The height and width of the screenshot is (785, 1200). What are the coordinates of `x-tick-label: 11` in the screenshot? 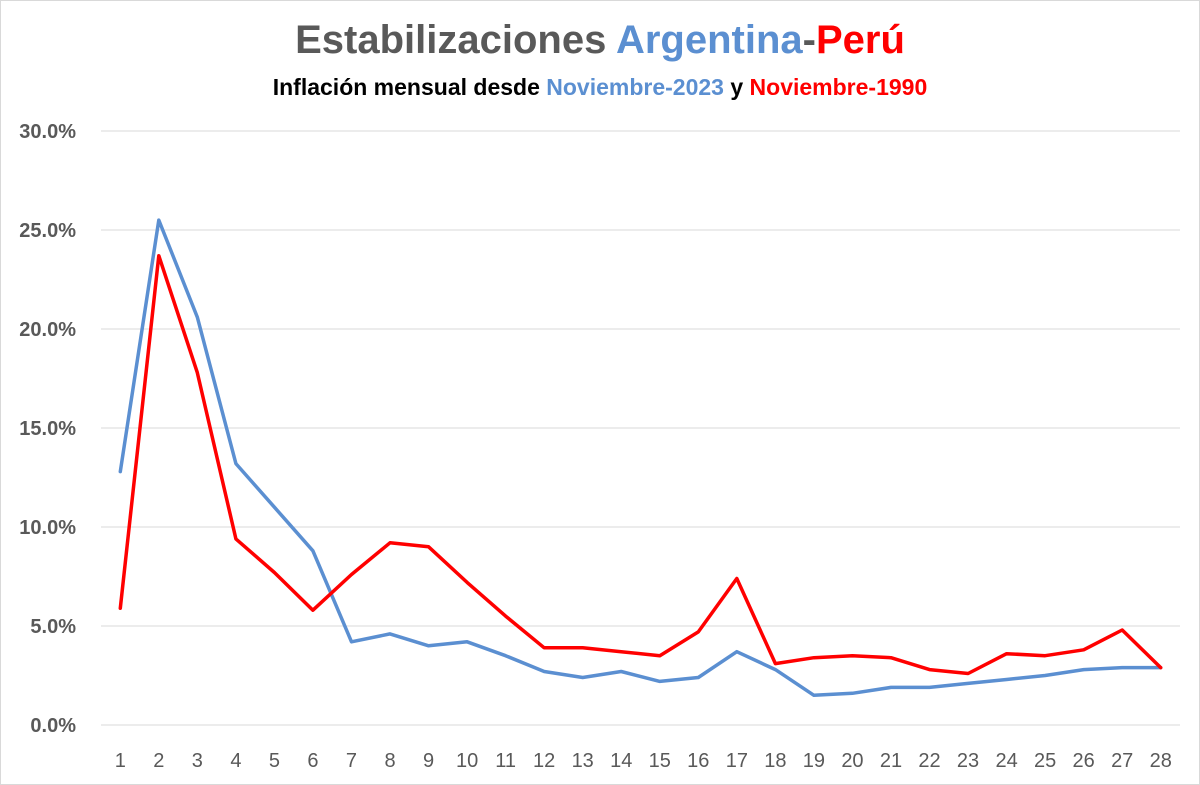 It's located at (505, 761).